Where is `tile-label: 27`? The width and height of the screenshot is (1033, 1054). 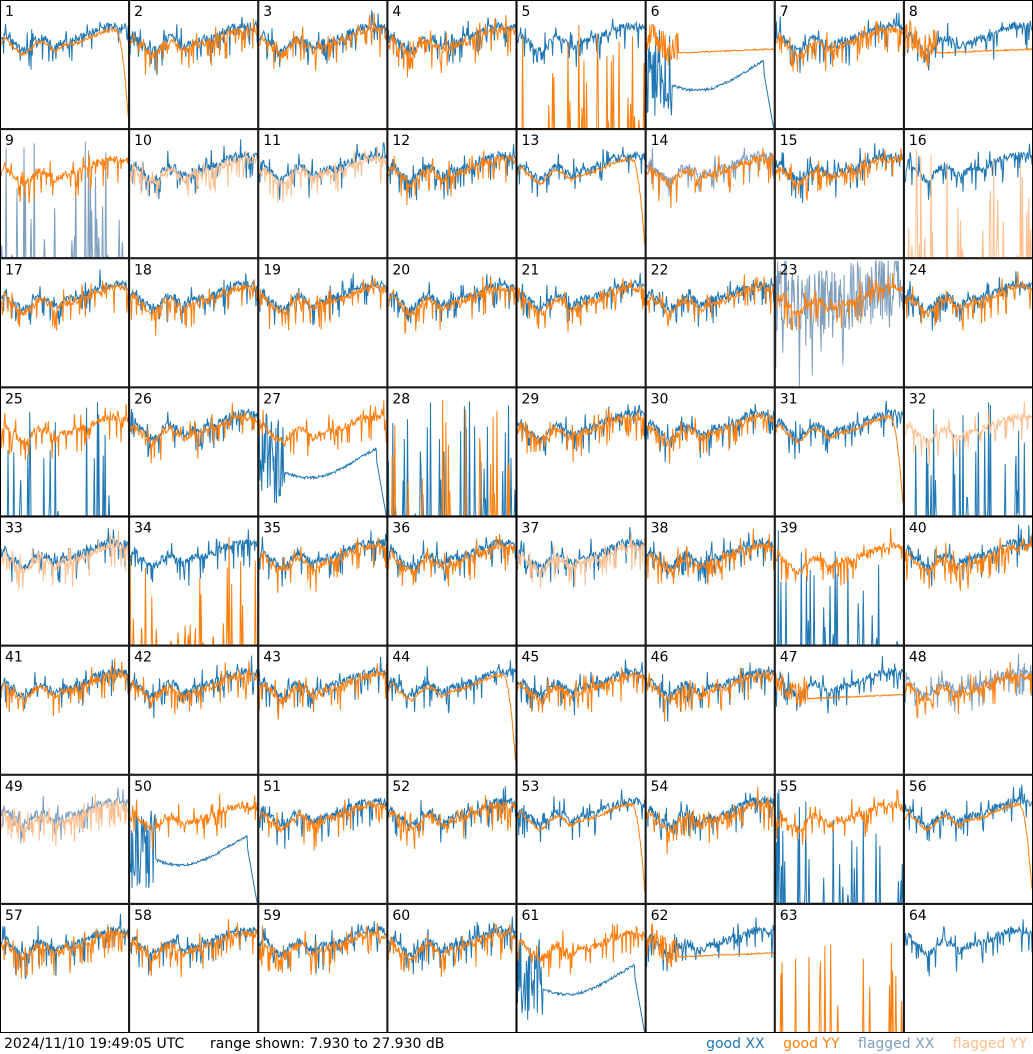
tile-label: 27 is located at coordinates (272, 399).